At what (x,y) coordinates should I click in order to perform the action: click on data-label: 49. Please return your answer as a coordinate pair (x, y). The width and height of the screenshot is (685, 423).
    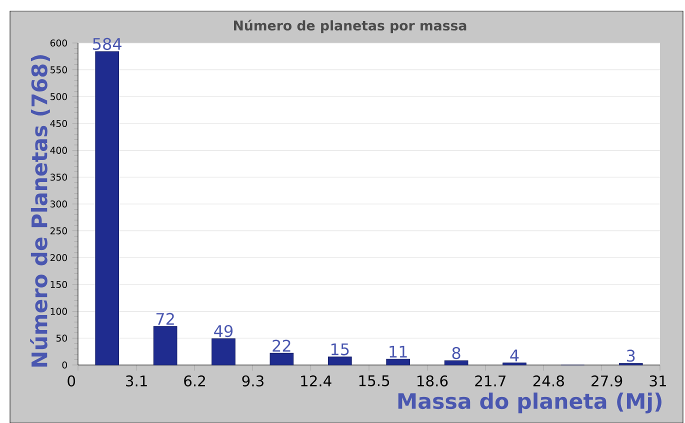
    Looking at the image, I should click on (223, 330).